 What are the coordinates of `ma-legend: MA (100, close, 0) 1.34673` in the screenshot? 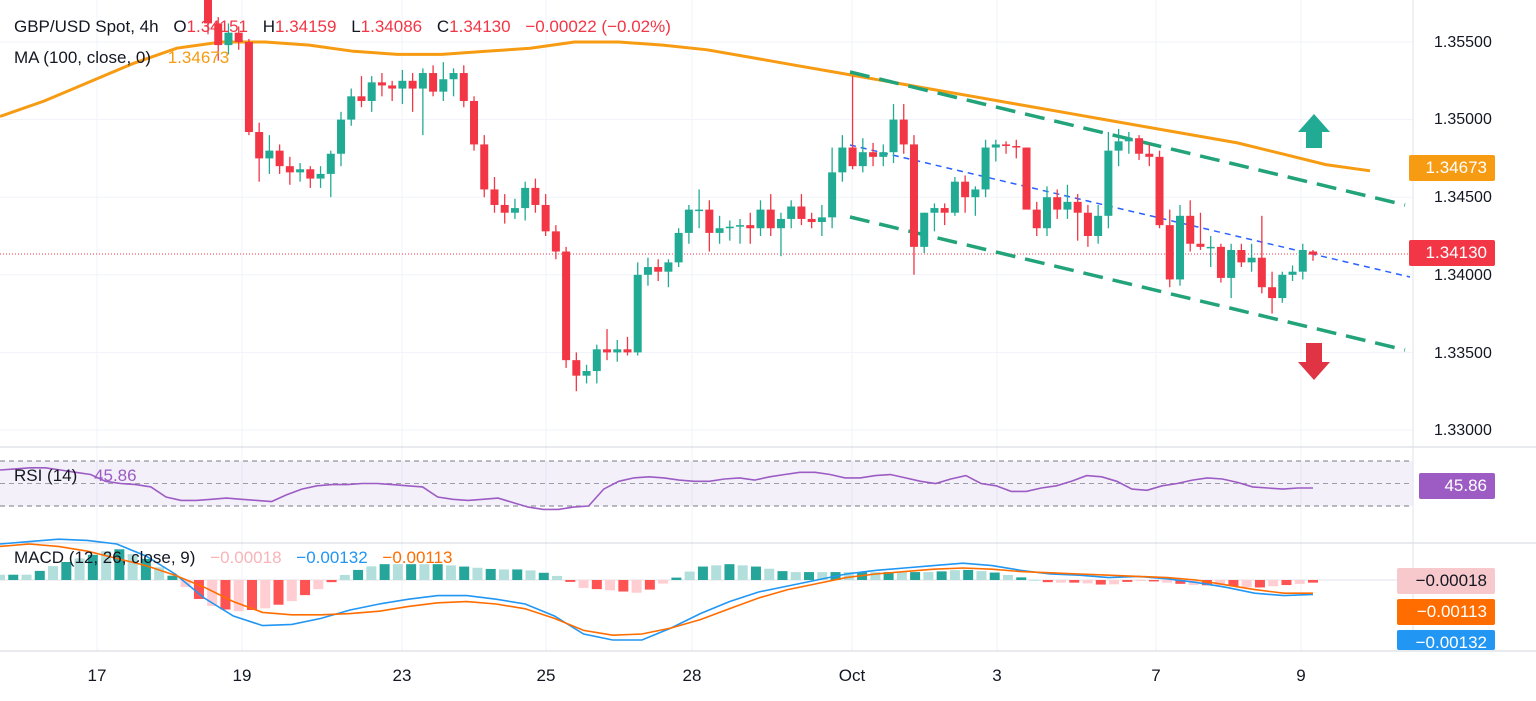 It's located at (121, 58).